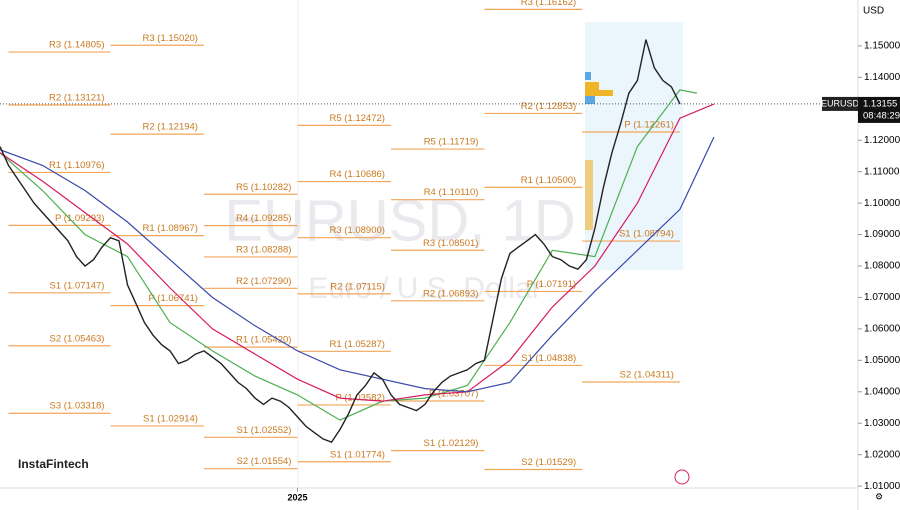 This screenshot has width=900, height=510. Describe the element at coordinates (882, 46) in the screenshot. I see `y-tick-label: 1.15000` at that location.